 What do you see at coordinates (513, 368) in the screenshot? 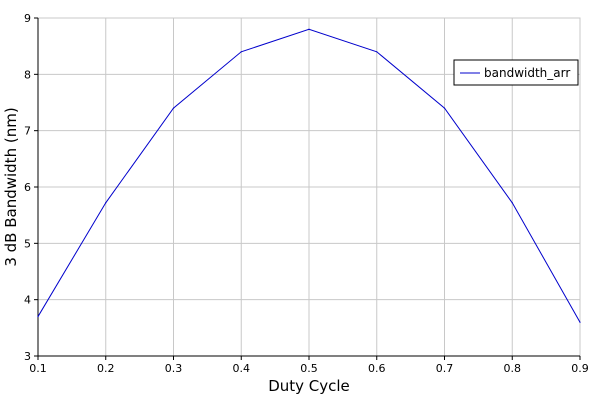
I see `x-tick-label: 0.8` at bounding box center [513, 368].